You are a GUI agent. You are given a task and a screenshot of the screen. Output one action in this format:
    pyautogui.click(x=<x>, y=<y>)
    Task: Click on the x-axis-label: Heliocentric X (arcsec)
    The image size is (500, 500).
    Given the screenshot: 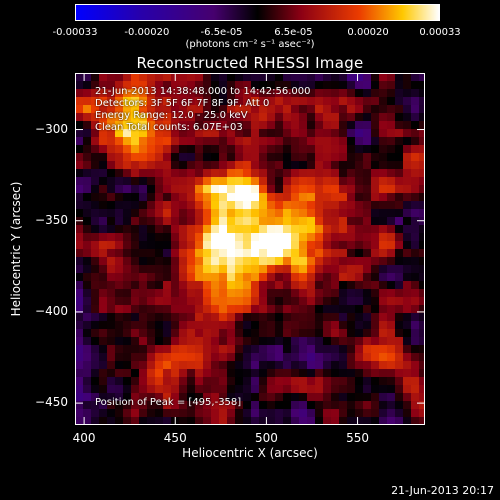 What is the action you would take?
    pyautogui.click(x=250, y=453)
    